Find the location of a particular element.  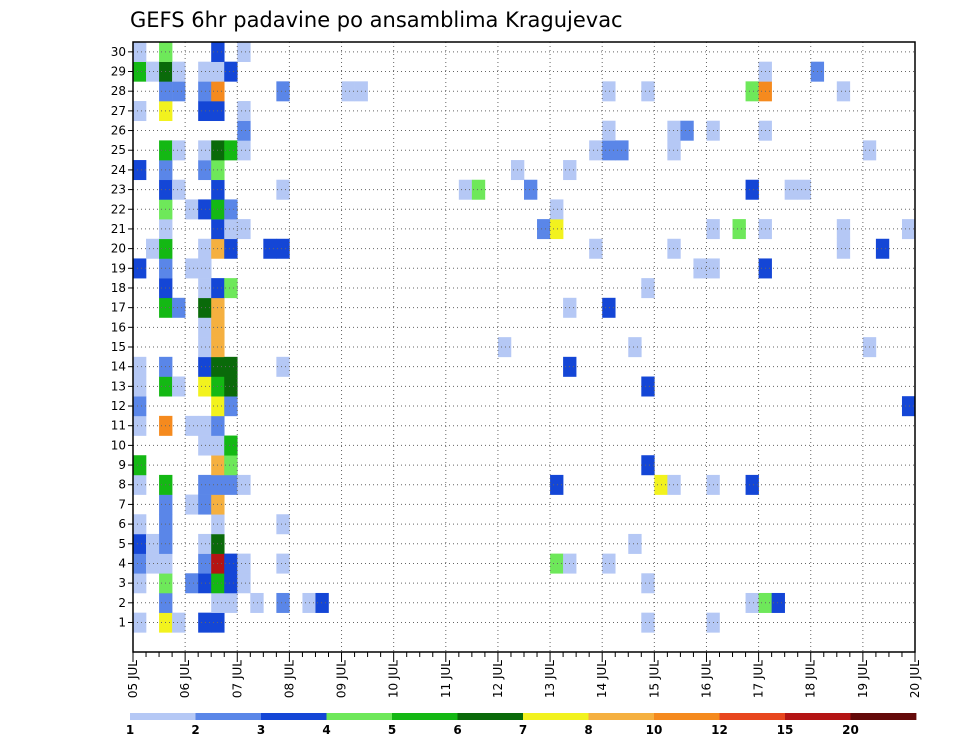

y-tick-label: 19 is located at coordinates (118, 268).